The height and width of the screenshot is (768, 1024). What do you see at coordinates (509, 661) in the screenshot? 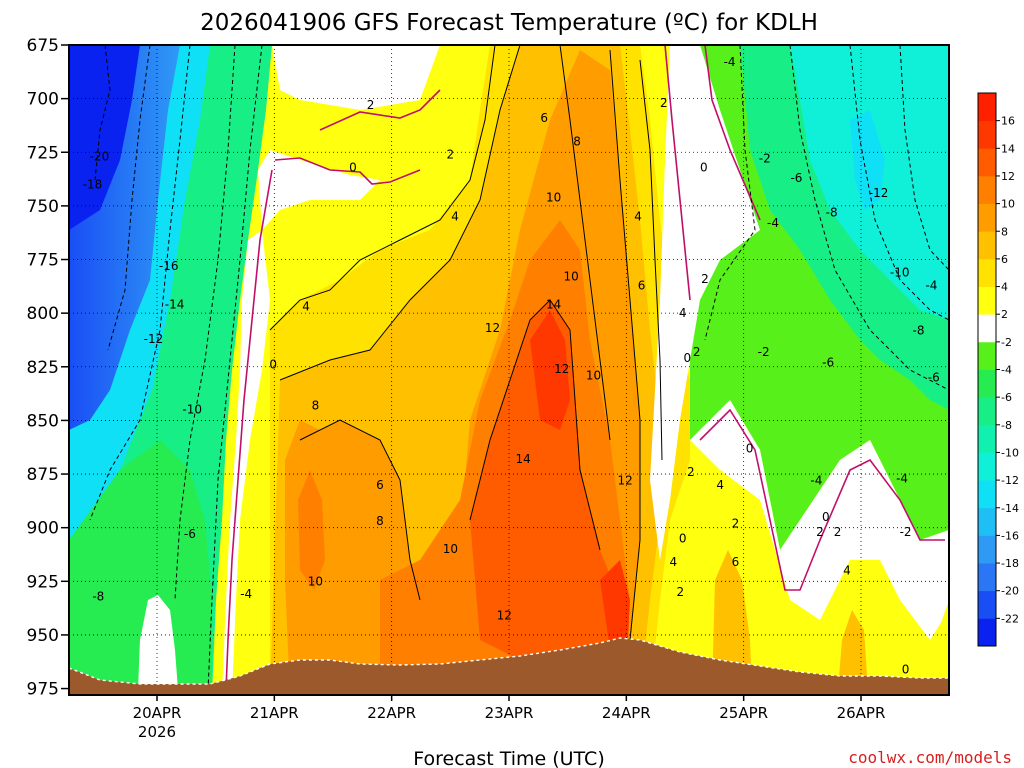
I see `terrain-edge` at bounding box center [509, 661].